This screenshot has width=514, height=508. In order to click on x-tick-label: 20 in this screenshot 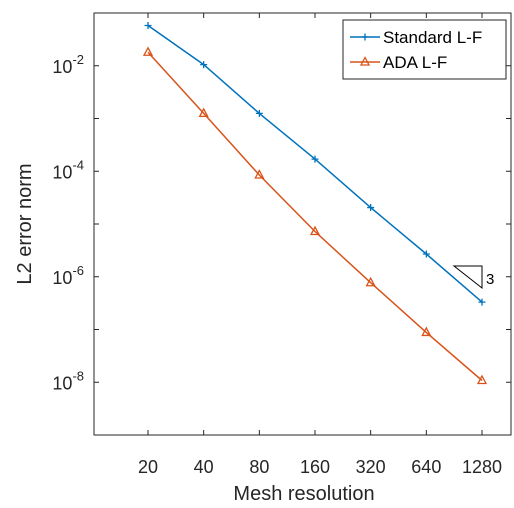, I will do `click(148, 467)`.